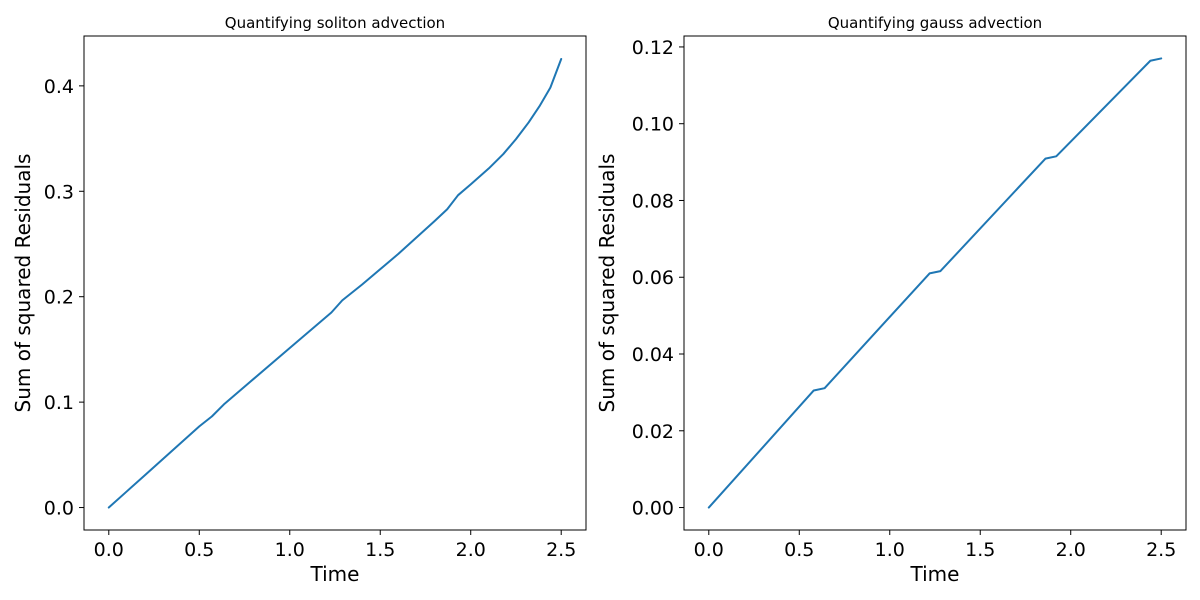  I want to click on gauss-y-tick-label: 0.10, so click(653, 125).